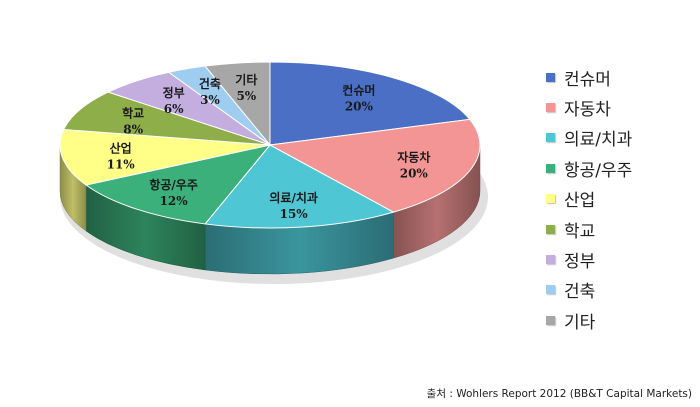  I want to click on legend-label-7: 건축, so click(580, 292).